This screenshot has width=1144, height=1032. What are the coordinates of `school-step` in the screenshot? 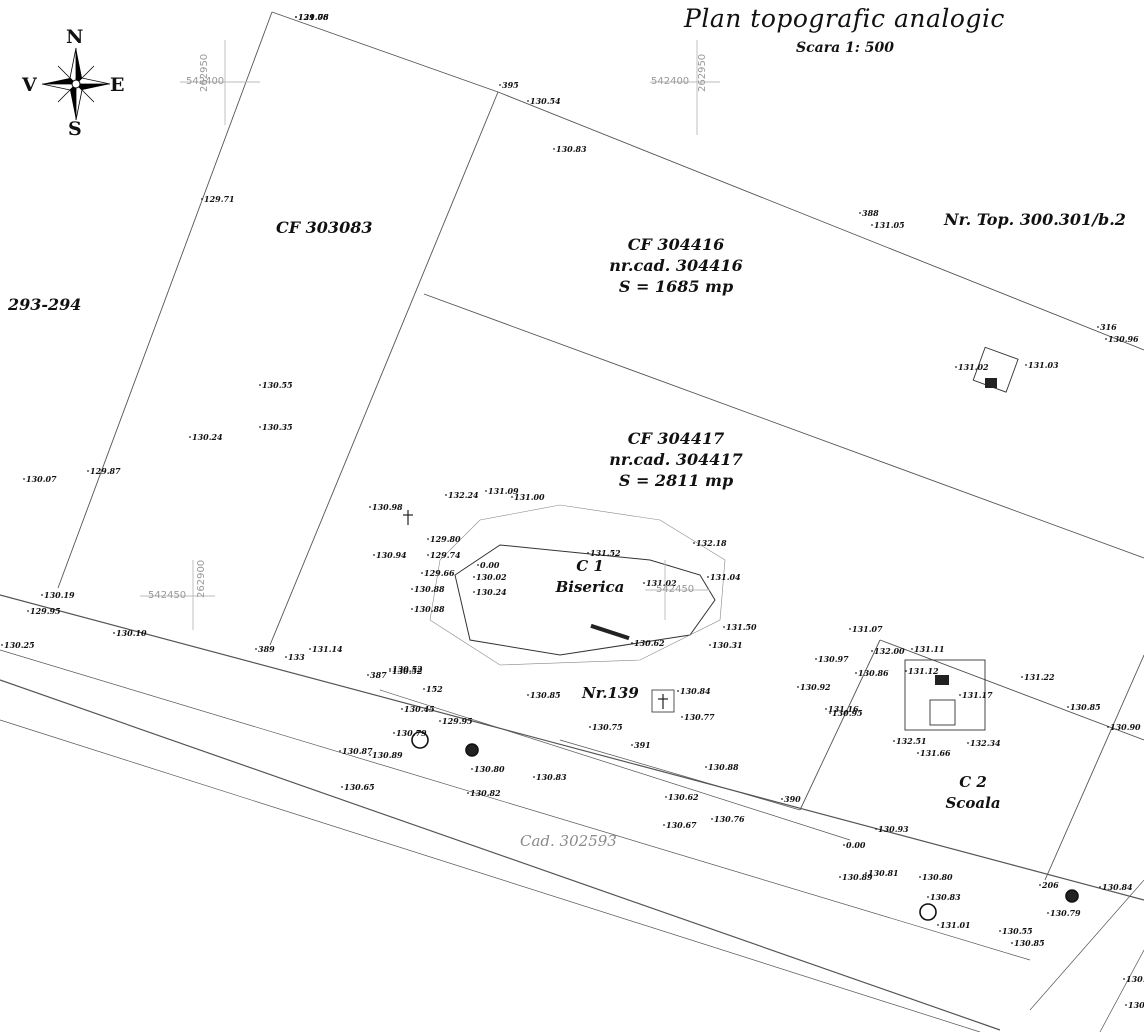 It's located at (942, 712).